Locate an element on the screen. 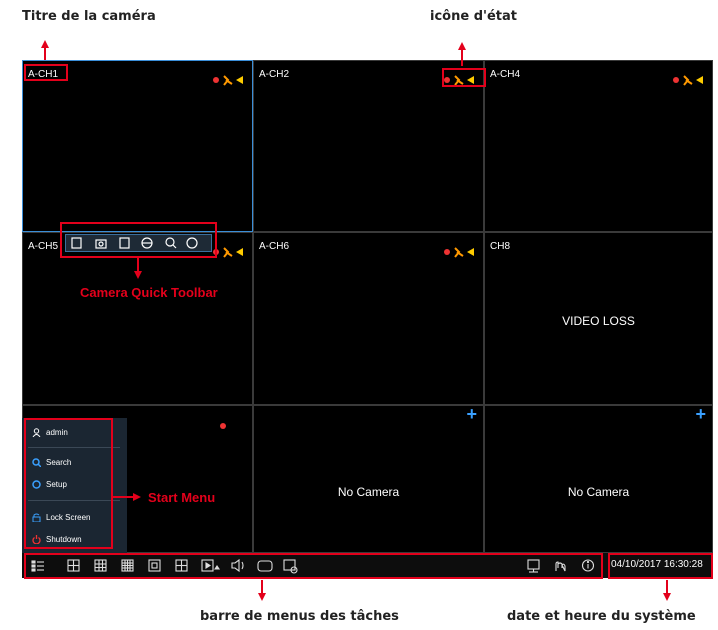 This screenshot has height=630, width=718. record-dot is located at coordinates (223, 426).